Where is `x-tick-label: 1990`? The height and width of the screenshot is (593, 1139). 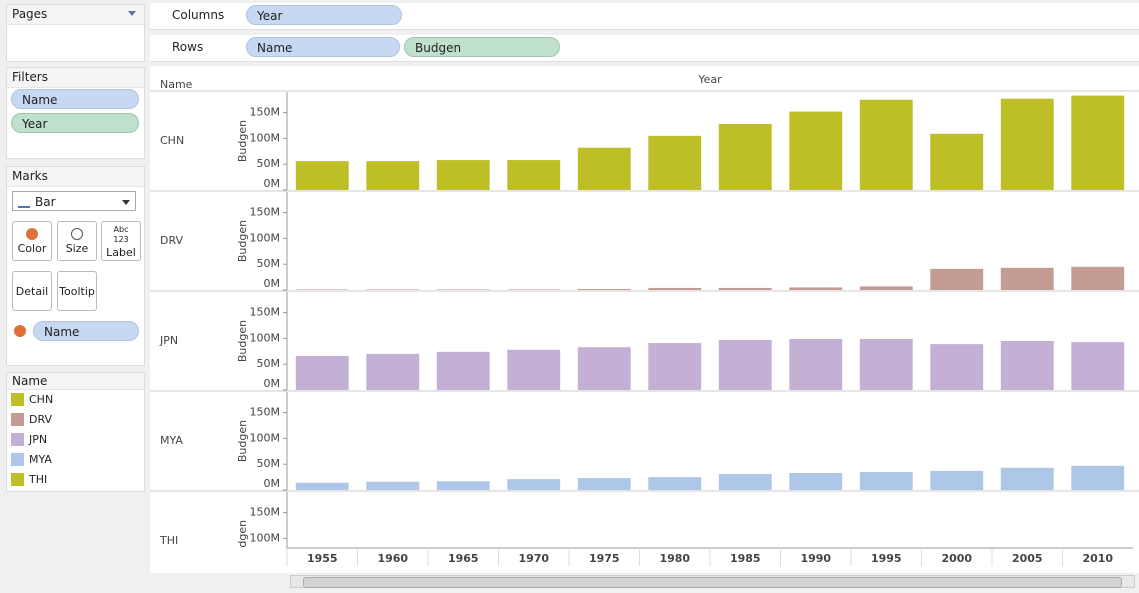 x-tick-label: 1990 is located at coordinates (815, 558).